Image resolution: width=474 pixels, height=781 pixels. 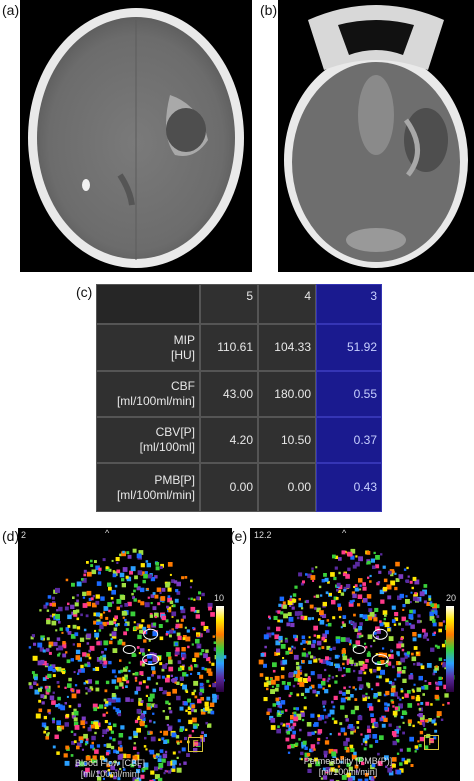 I want to click on ct-image-b, so click(x=376, y=136).